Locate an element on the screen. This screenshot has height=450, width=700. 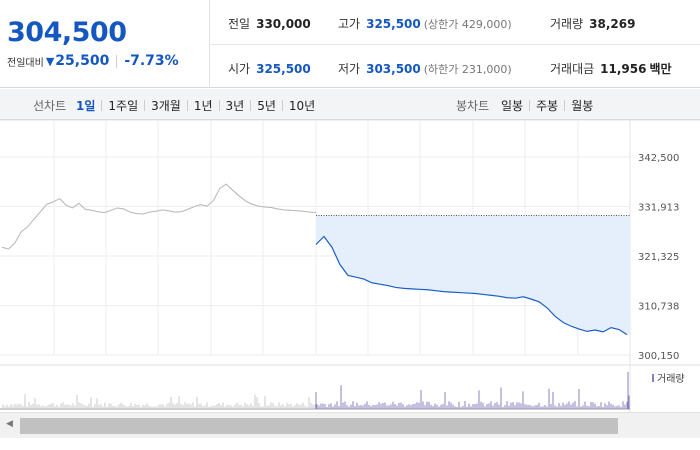
candle-period-tab-1: 주봉 is located at coordinates (547, 106).